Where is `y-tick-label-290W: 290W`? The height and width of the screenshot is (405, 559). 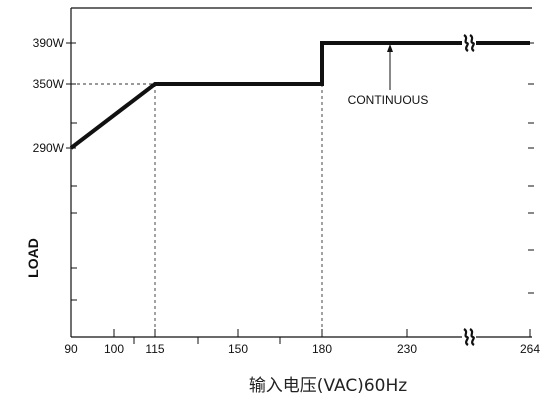
y-tick-label-290W: 290W is located at coordinates (49, 148).